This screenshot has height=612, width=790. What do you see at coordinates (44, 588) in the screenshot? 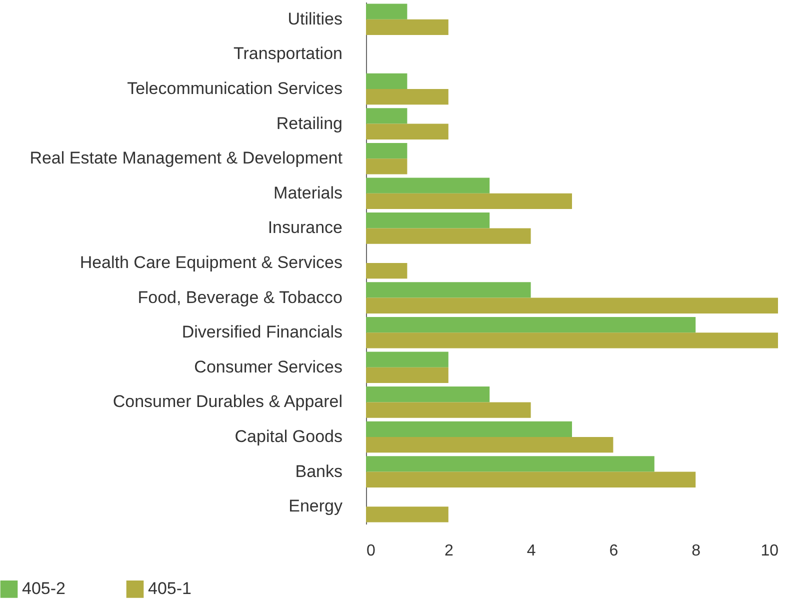
I see `legend-label: 405-2` at bounding box center [44, 588].